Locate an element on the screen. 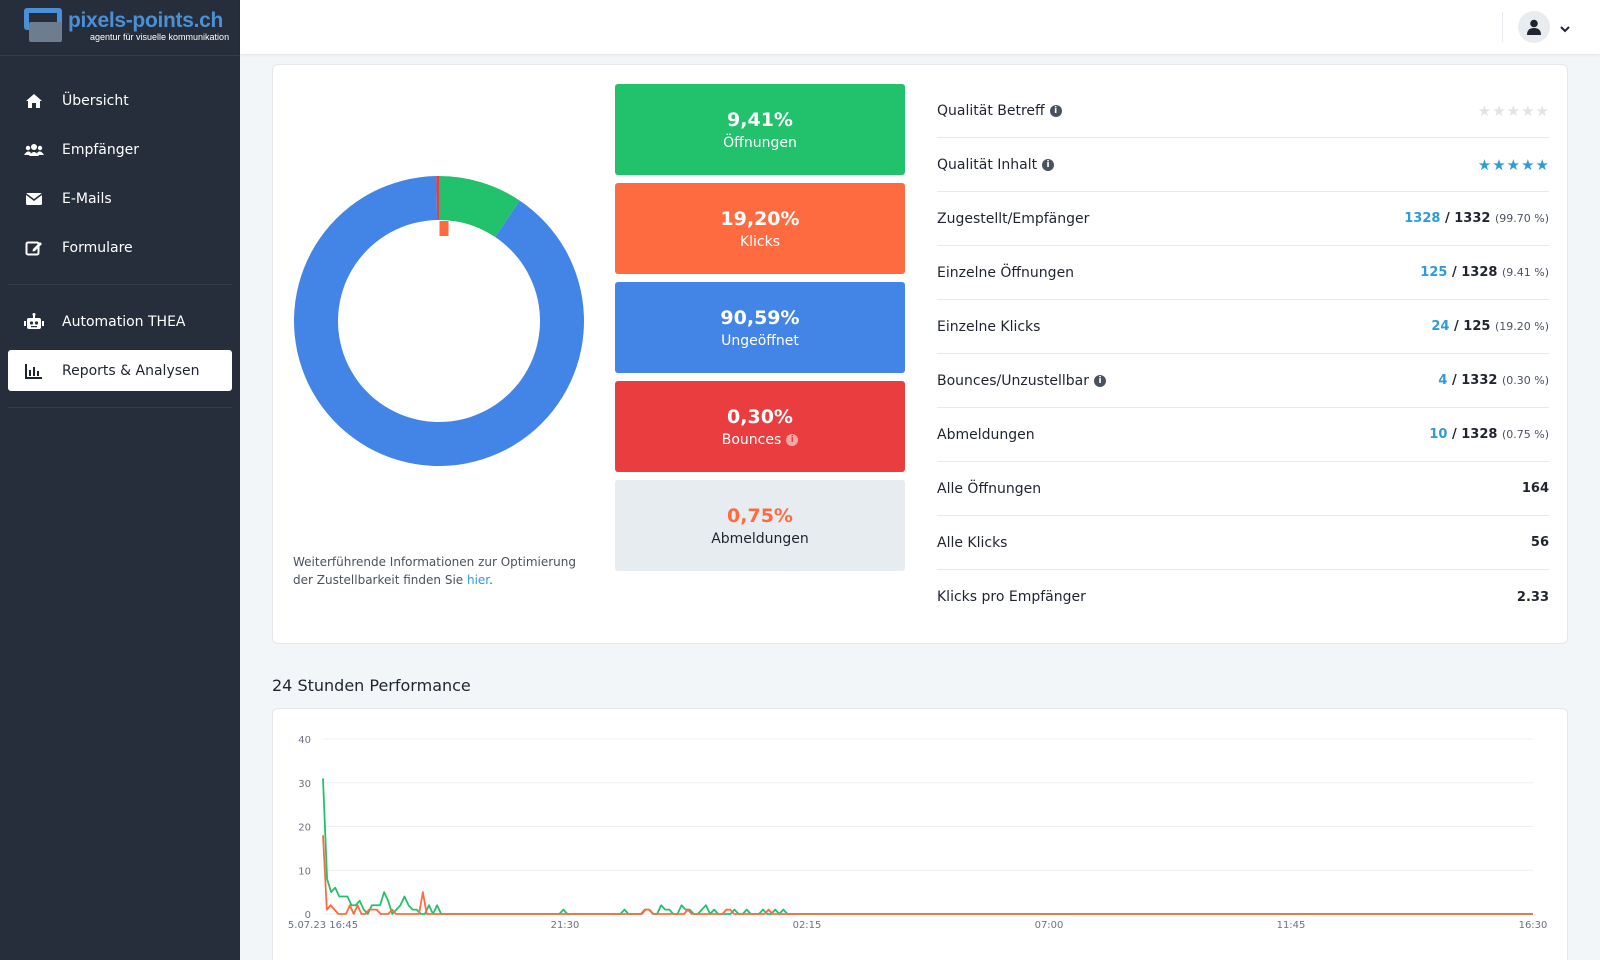  metric-label: Zugestellt/Empfänger is located at coordinates (1013, 218).